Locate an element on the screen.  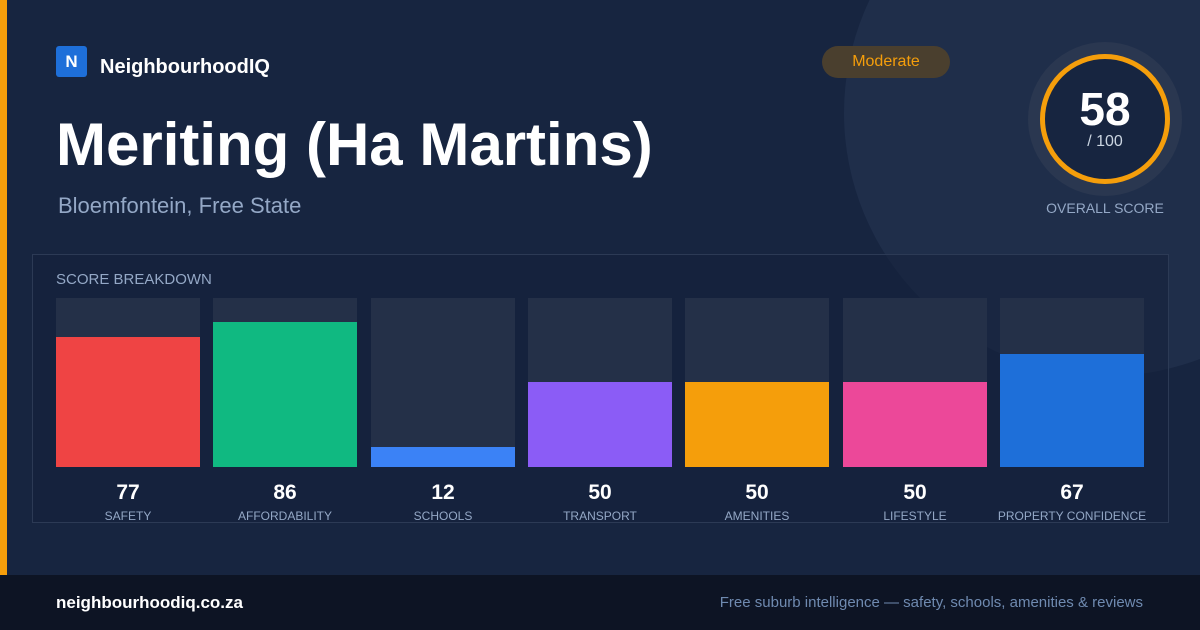
bar-label: PROPERTY CONFIDENCE is located at coordinates (1072, 516).